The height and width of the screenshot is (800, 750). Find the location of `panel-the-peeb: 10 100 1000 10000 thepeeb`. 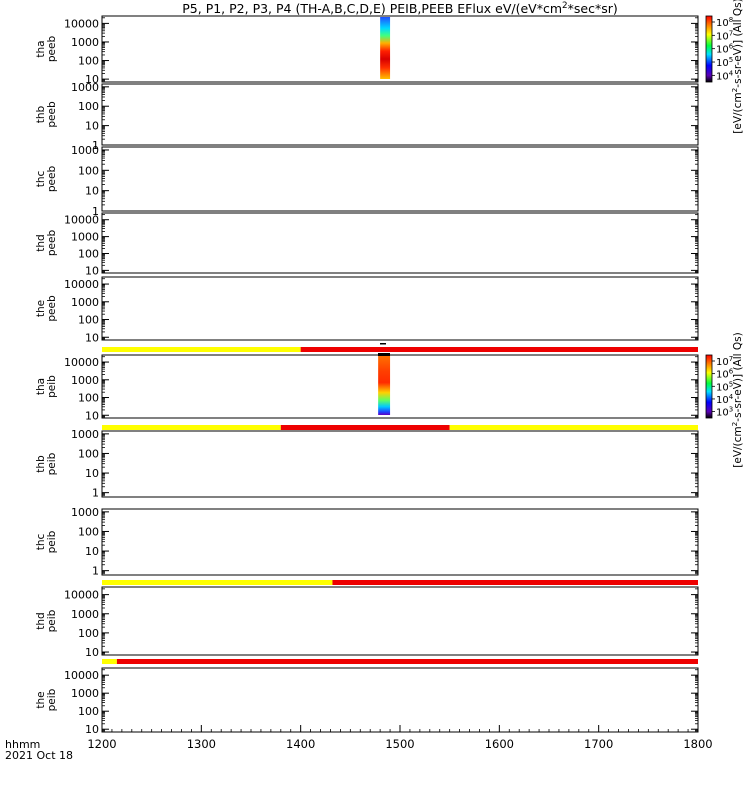

panel-the-peeb: 10 100 1000 10000 thepeeb is located at coordinates (367, 314).